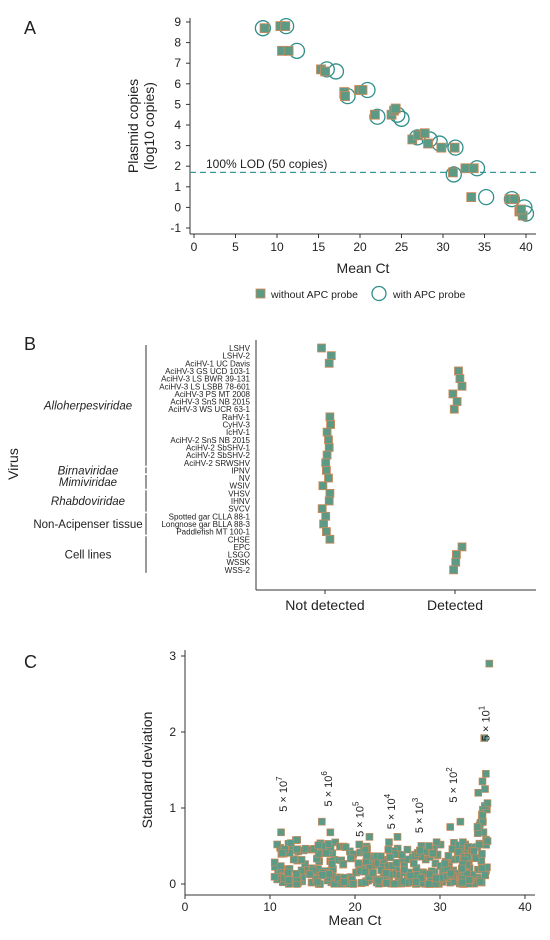 This screenshot has height=940, width=550. Describe the element at coordinates (210, 516) in the screenshot. I see `virus-label: Spotted gar CLLA 88-1` at that location.